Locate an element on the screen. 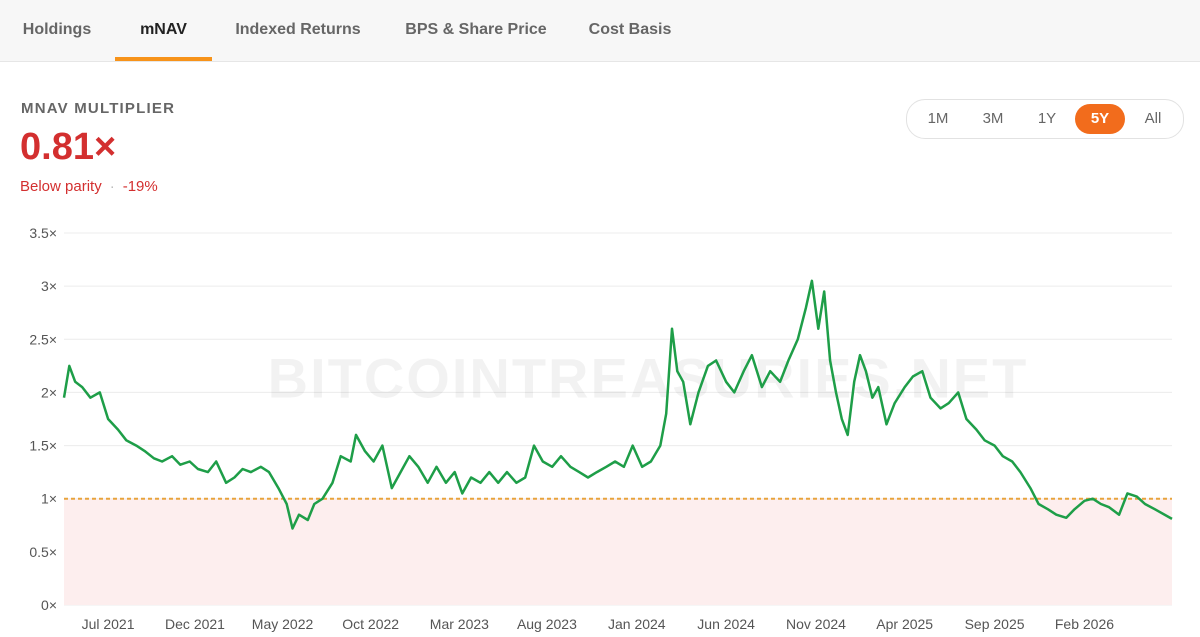  x-tick-label: Oct 2022 is located at coordinates (370, 624).